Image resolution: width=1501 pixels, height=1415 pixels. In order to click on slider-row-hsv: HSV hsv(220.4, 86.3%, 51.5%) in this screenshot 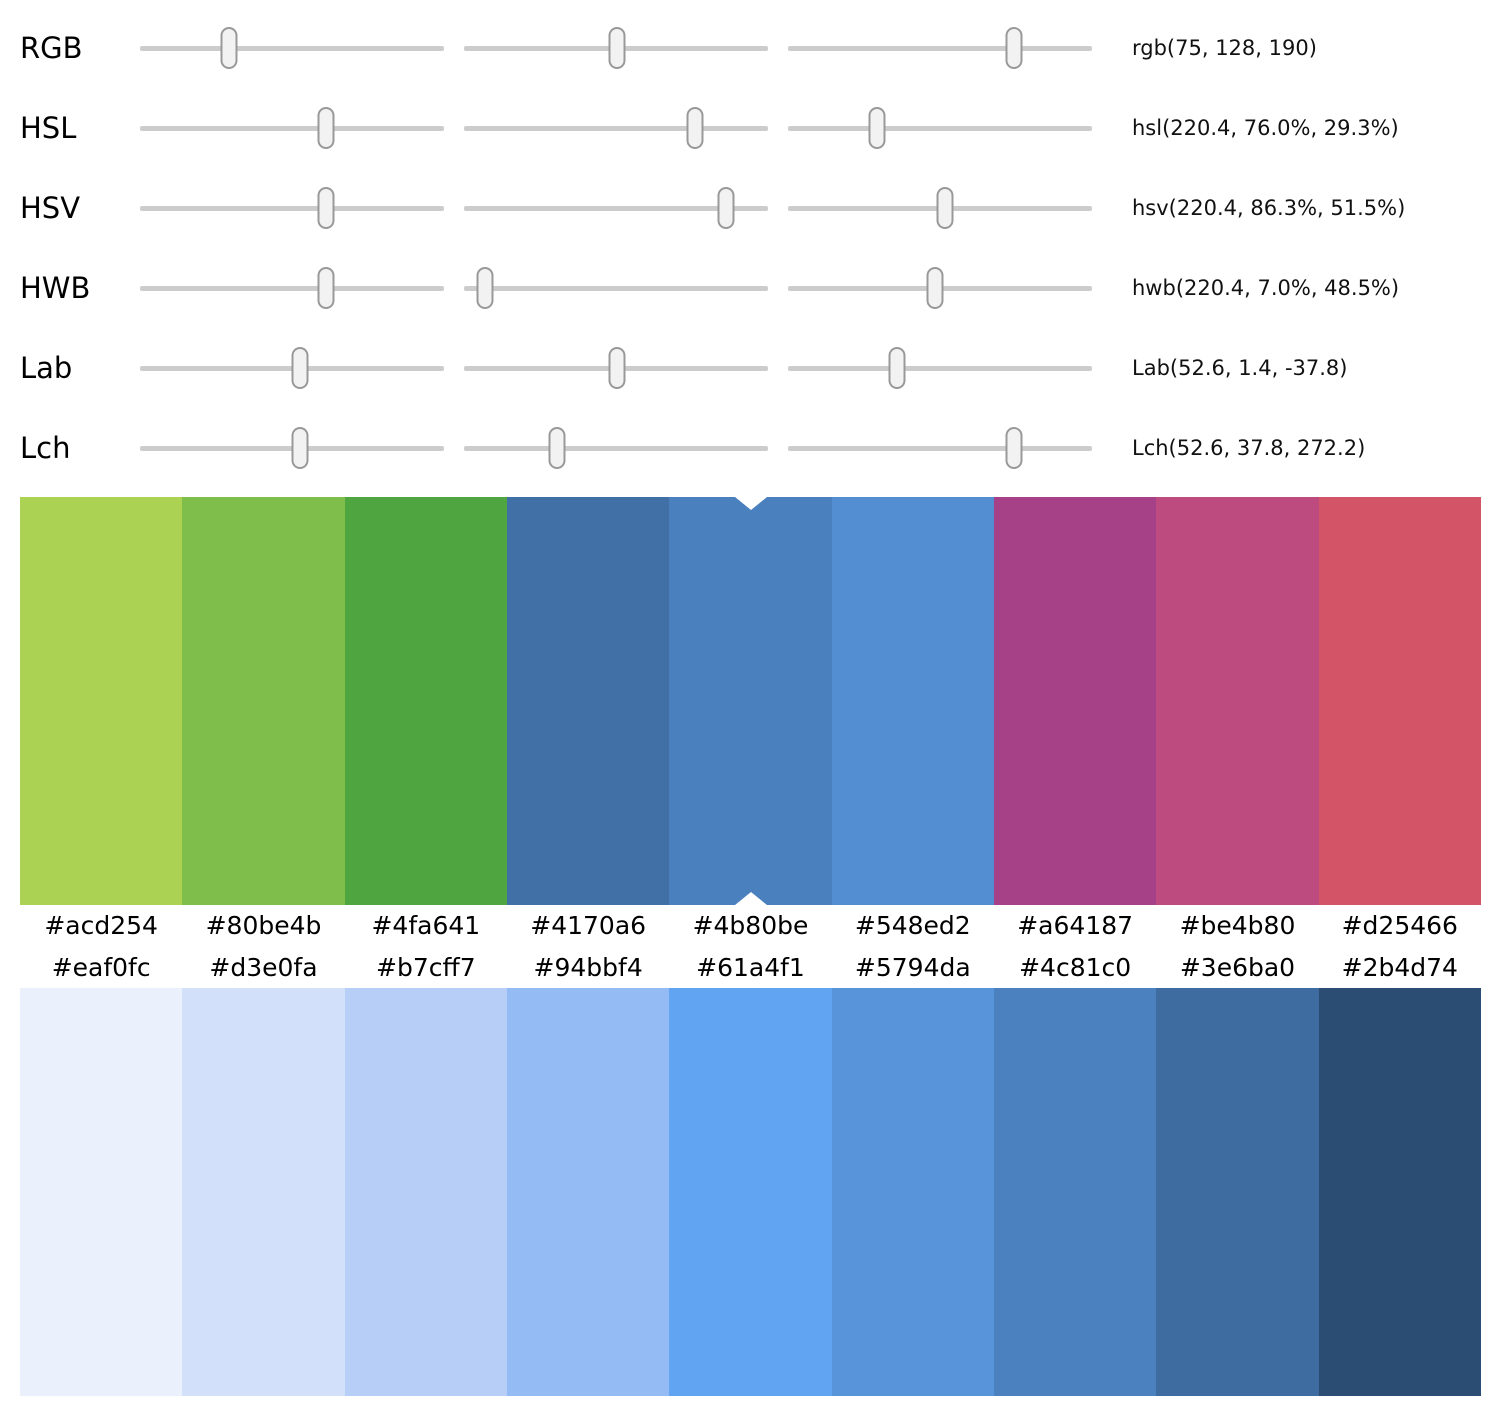, I will do `click(750, 208)`.